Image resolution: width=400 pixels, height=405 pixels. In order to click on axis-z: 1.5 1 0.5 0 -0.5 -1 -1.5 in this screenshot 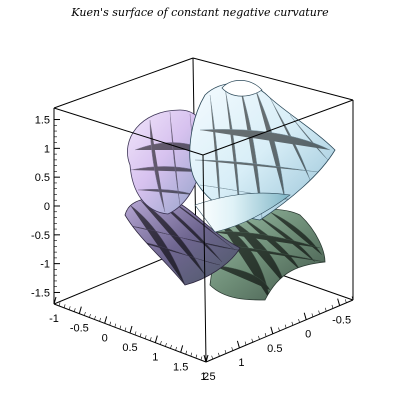, I will do `click(45, 207)`.